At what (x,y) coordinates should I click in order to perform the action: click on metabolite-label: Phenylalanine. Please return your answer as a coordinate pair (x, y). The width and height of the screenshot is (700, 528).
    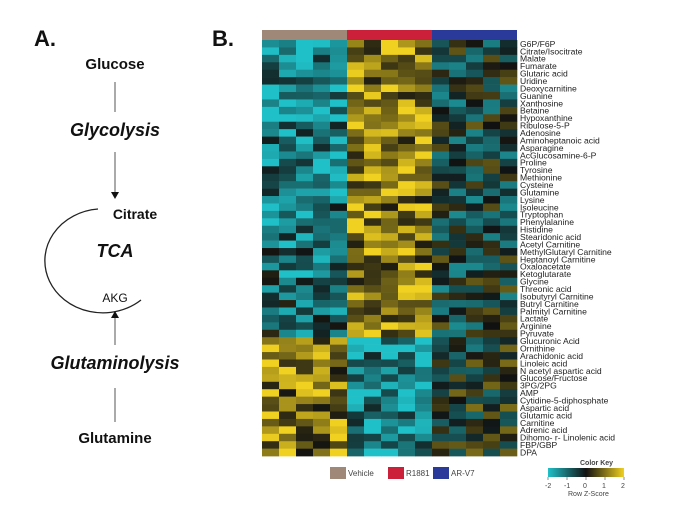
    Looking at the image, I should click on (547, 222).